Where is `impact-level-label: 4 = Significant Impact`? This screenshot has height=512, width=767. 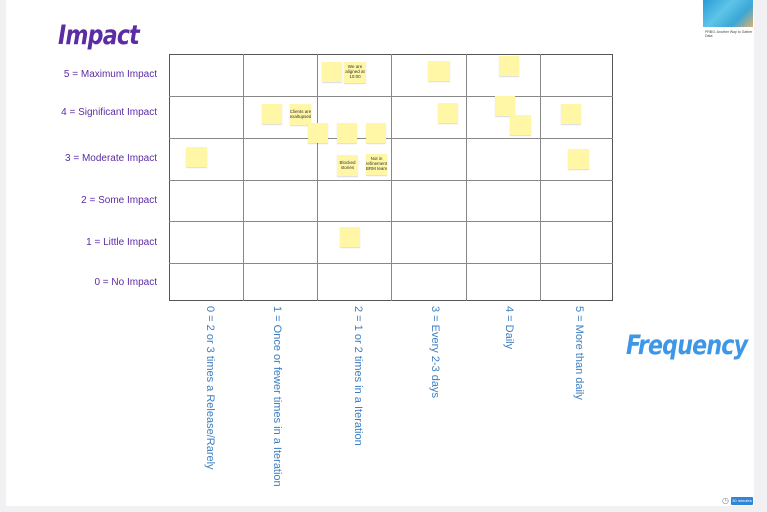
impact-level-label: 4 = Significant Impact is located at coordinates (109, 112).